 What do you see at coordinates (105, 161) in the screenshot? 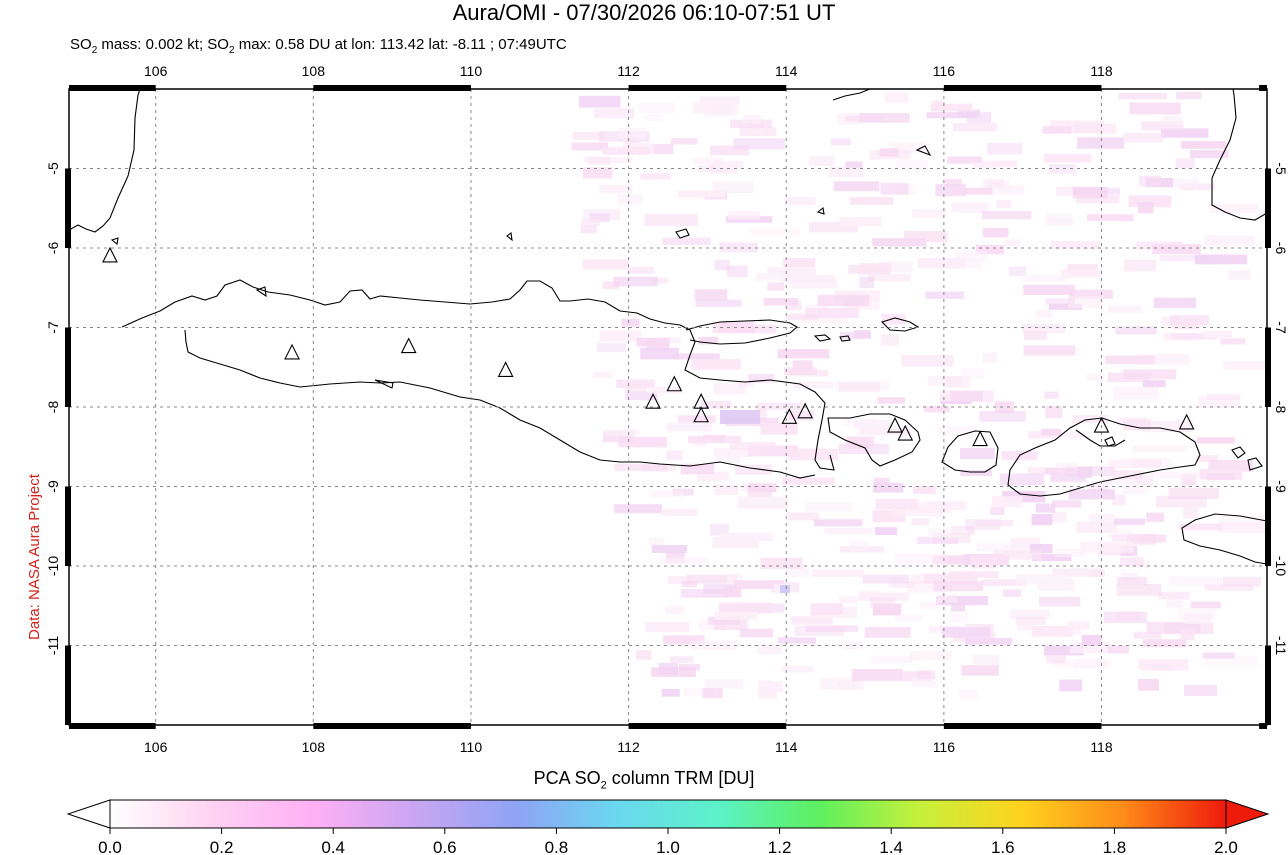
I see `sumatra-coast` at bounding box center [105, 161].